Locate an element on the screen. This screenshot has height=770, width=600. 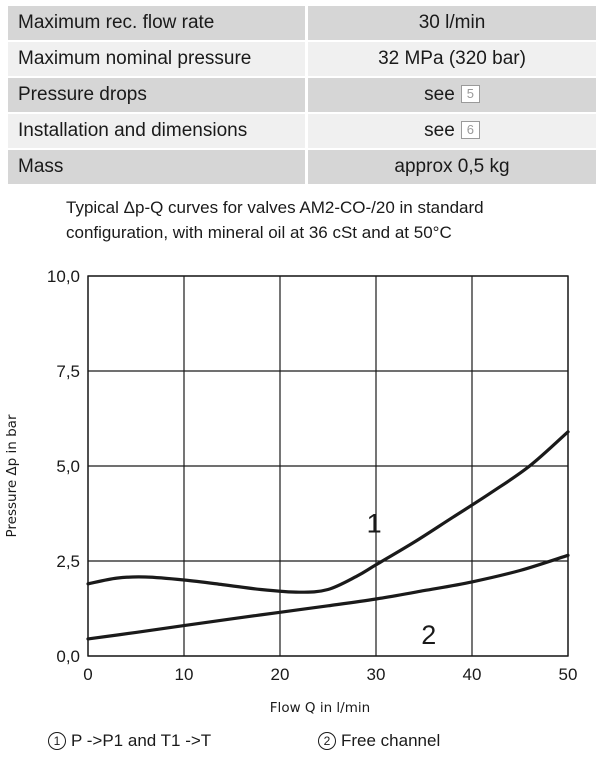
legend-item-1: 1 P ->P1 and T1 ->T is located at coordinates (129, 741).